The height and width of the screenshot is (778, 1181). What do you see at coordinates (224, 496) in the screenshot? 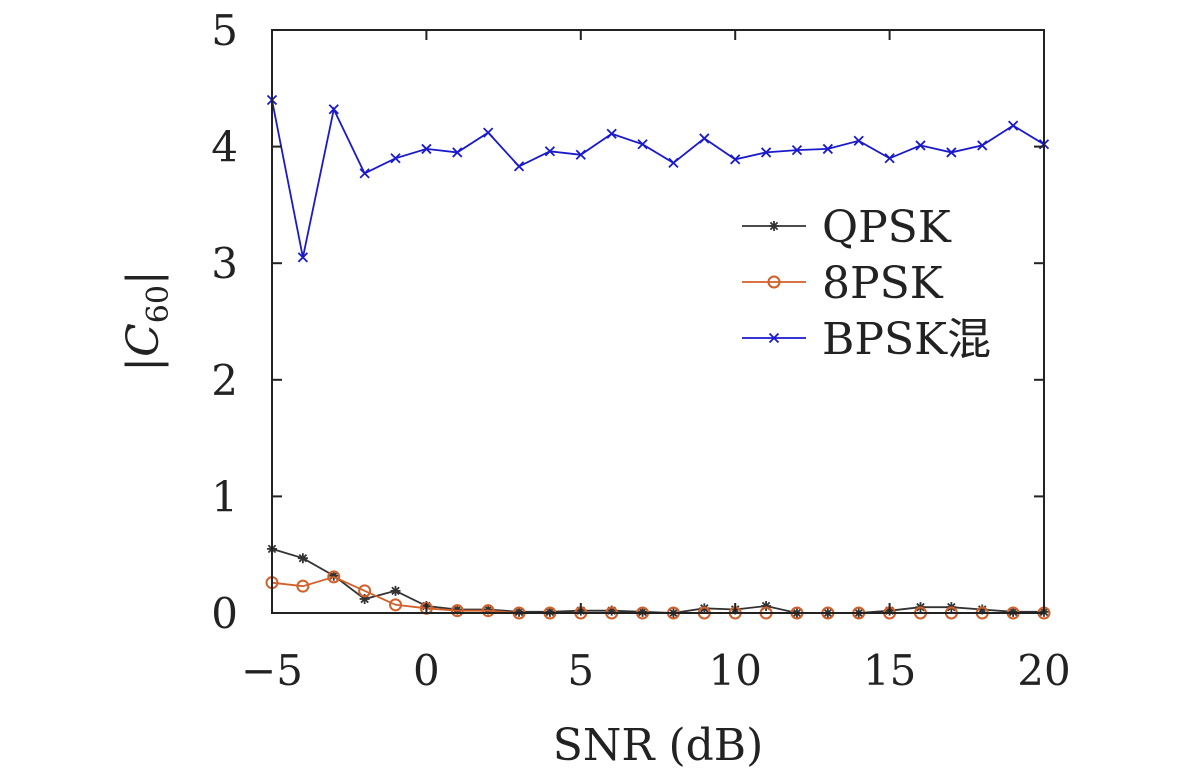
I see `y-tick-label: 1` at bounding box center [224, 496].